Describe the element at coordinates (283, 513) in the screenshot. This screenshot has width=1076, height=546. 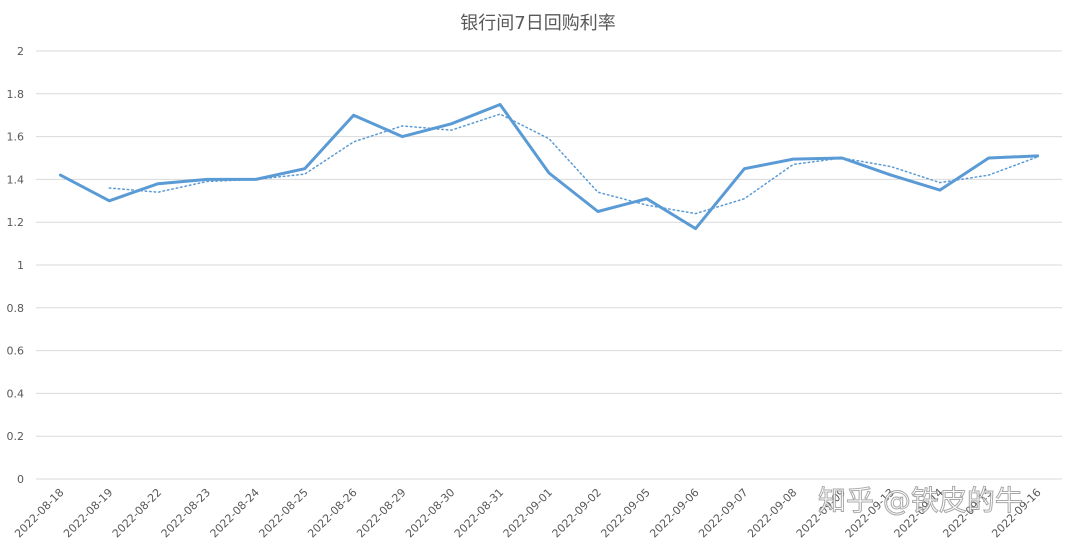
I see `x-tick-label: 2022-08-25` at that location.